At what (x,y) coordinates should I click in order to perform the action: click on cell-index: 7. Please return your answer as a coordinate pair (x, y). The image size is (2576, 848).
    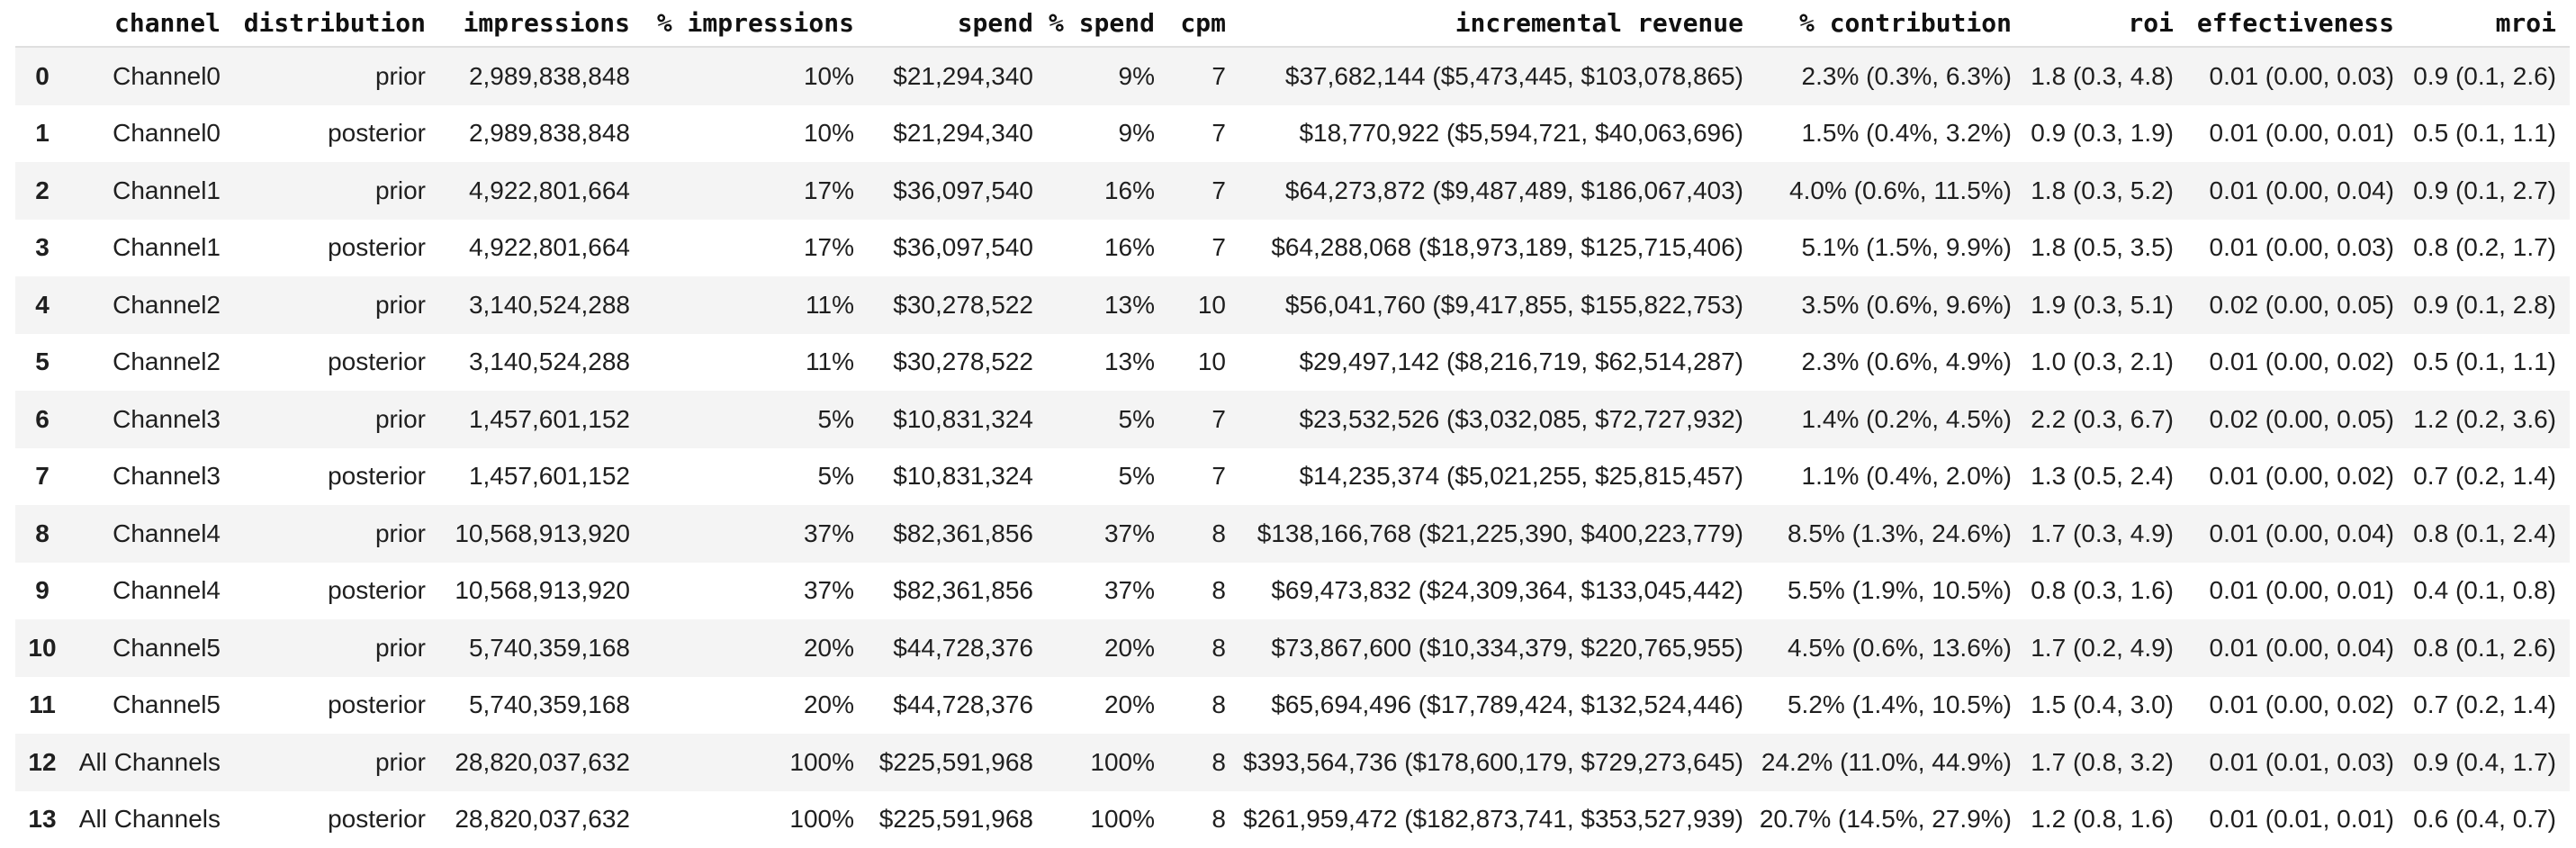
    Looking at the image, I should click on (42, 477).